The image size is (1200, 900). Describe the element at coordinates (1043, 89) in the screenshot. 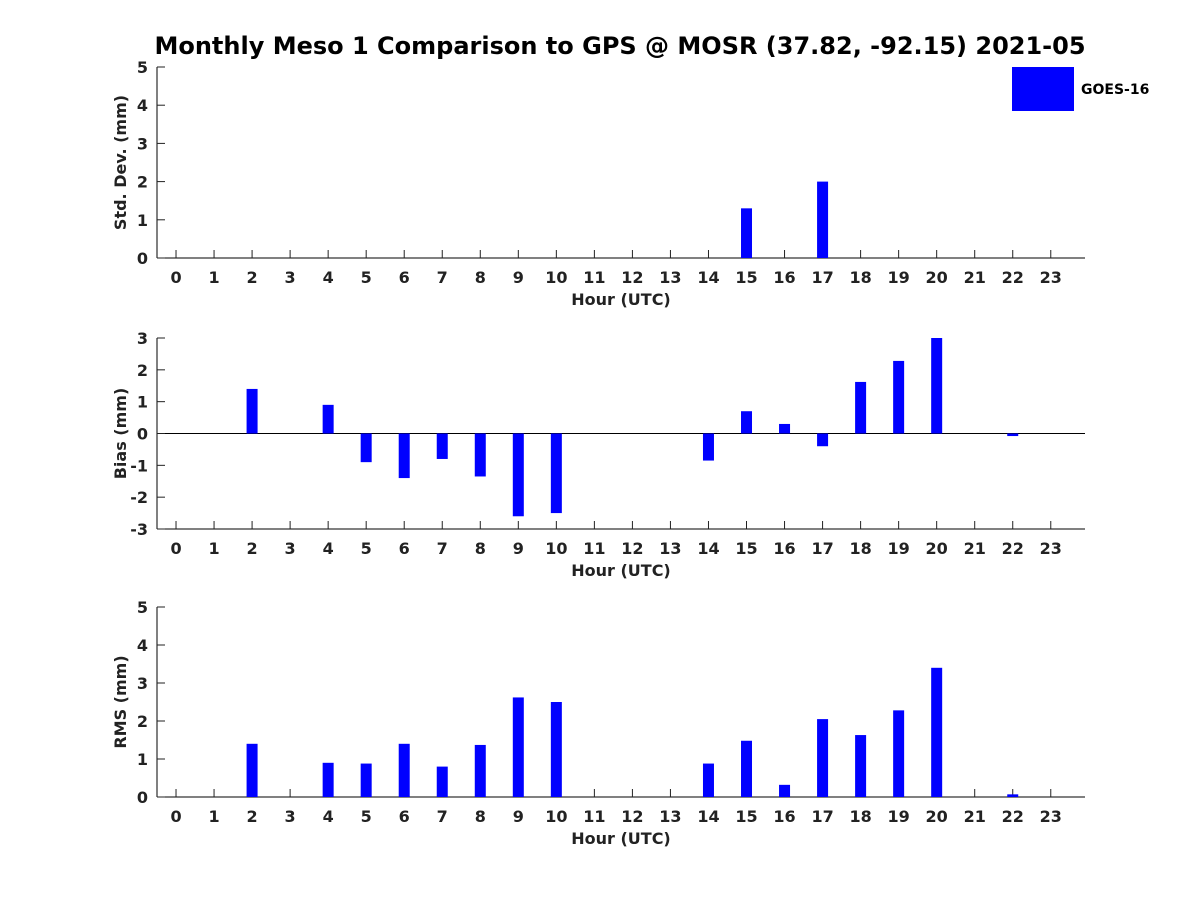

I see `legend-swatch` at that location.